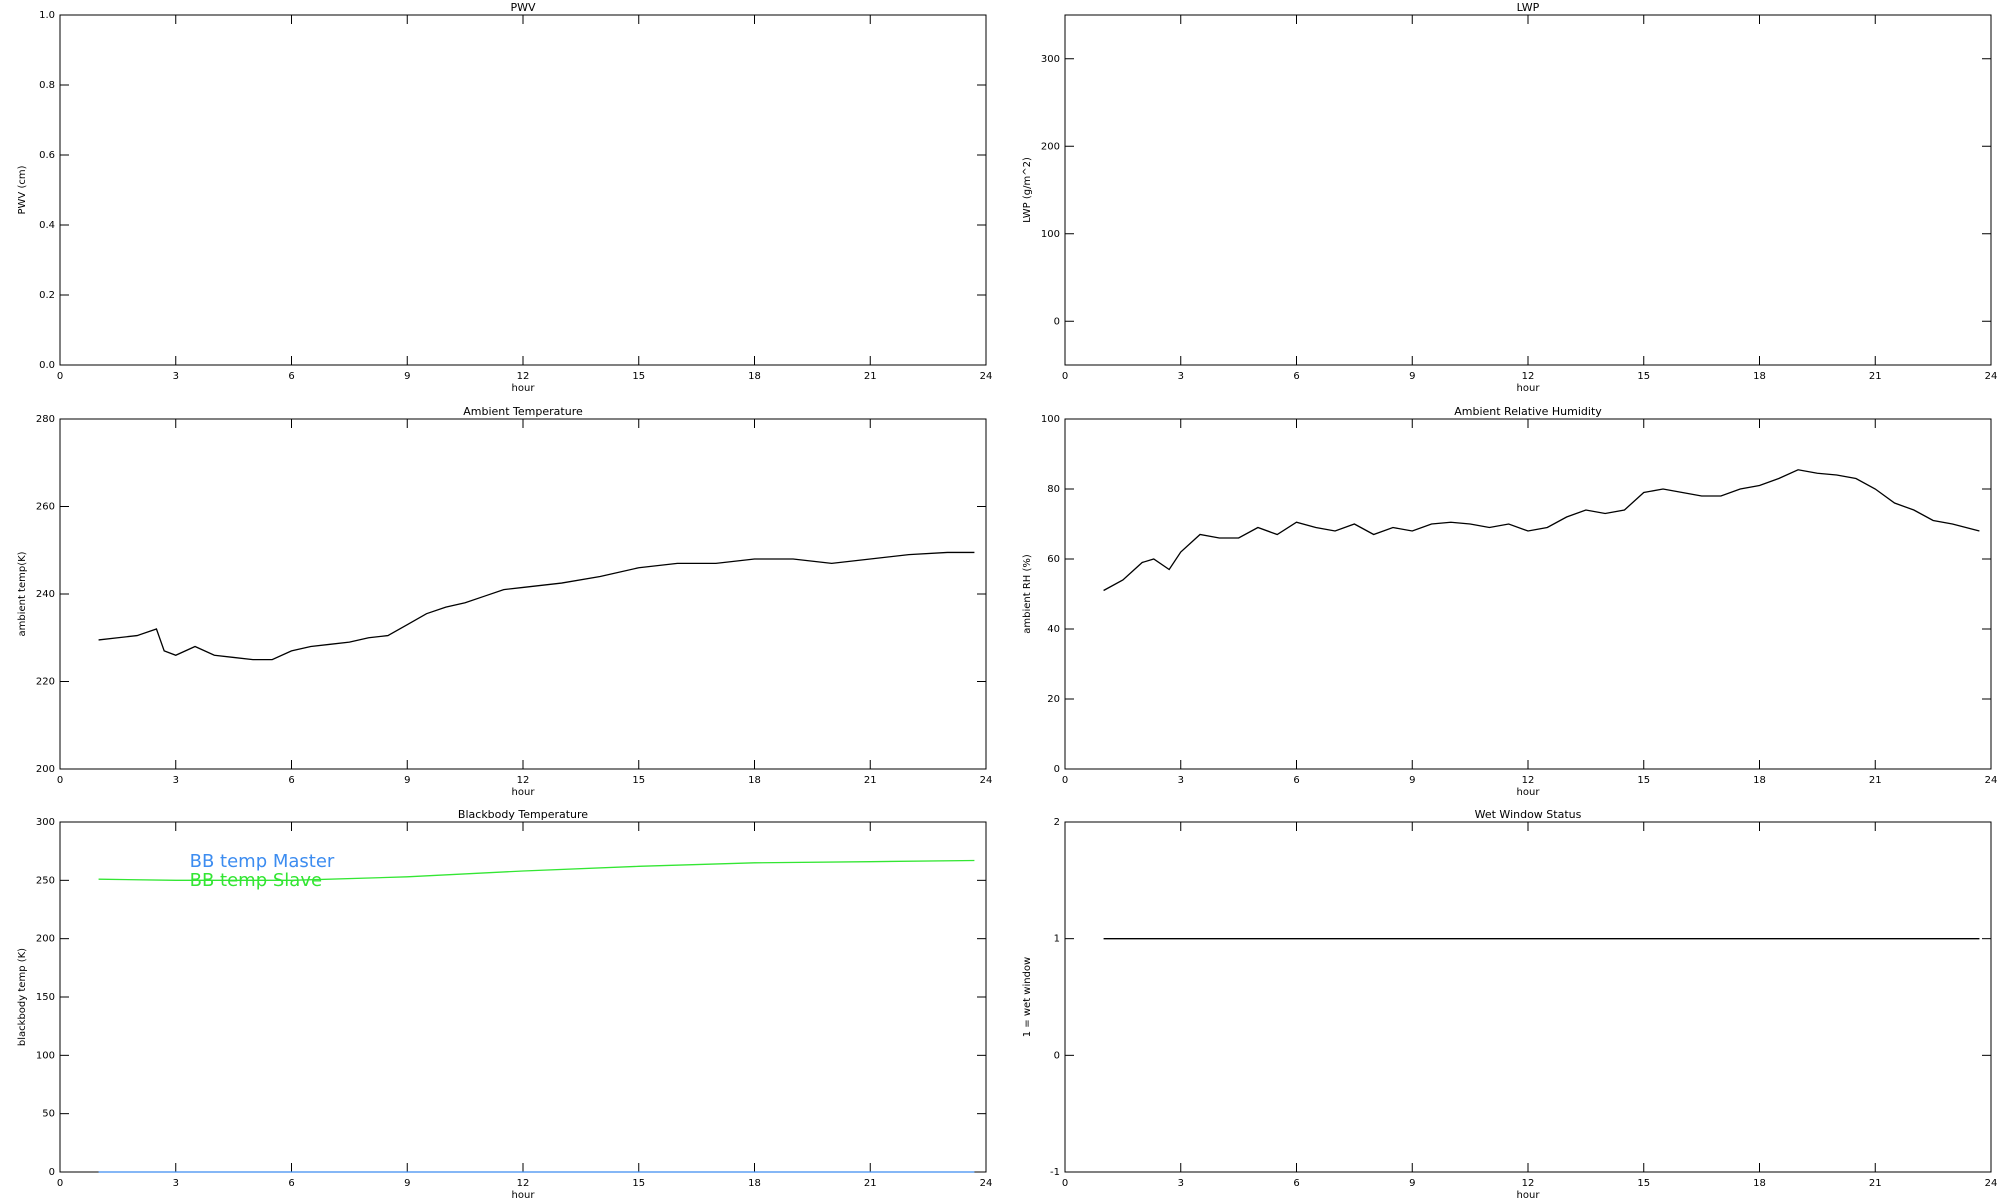 This screenshot has height=1204, width=2000. Describe the element at coordinates (1053, 629) in the screenshot. I see `y-tick-label: 40` at that location.